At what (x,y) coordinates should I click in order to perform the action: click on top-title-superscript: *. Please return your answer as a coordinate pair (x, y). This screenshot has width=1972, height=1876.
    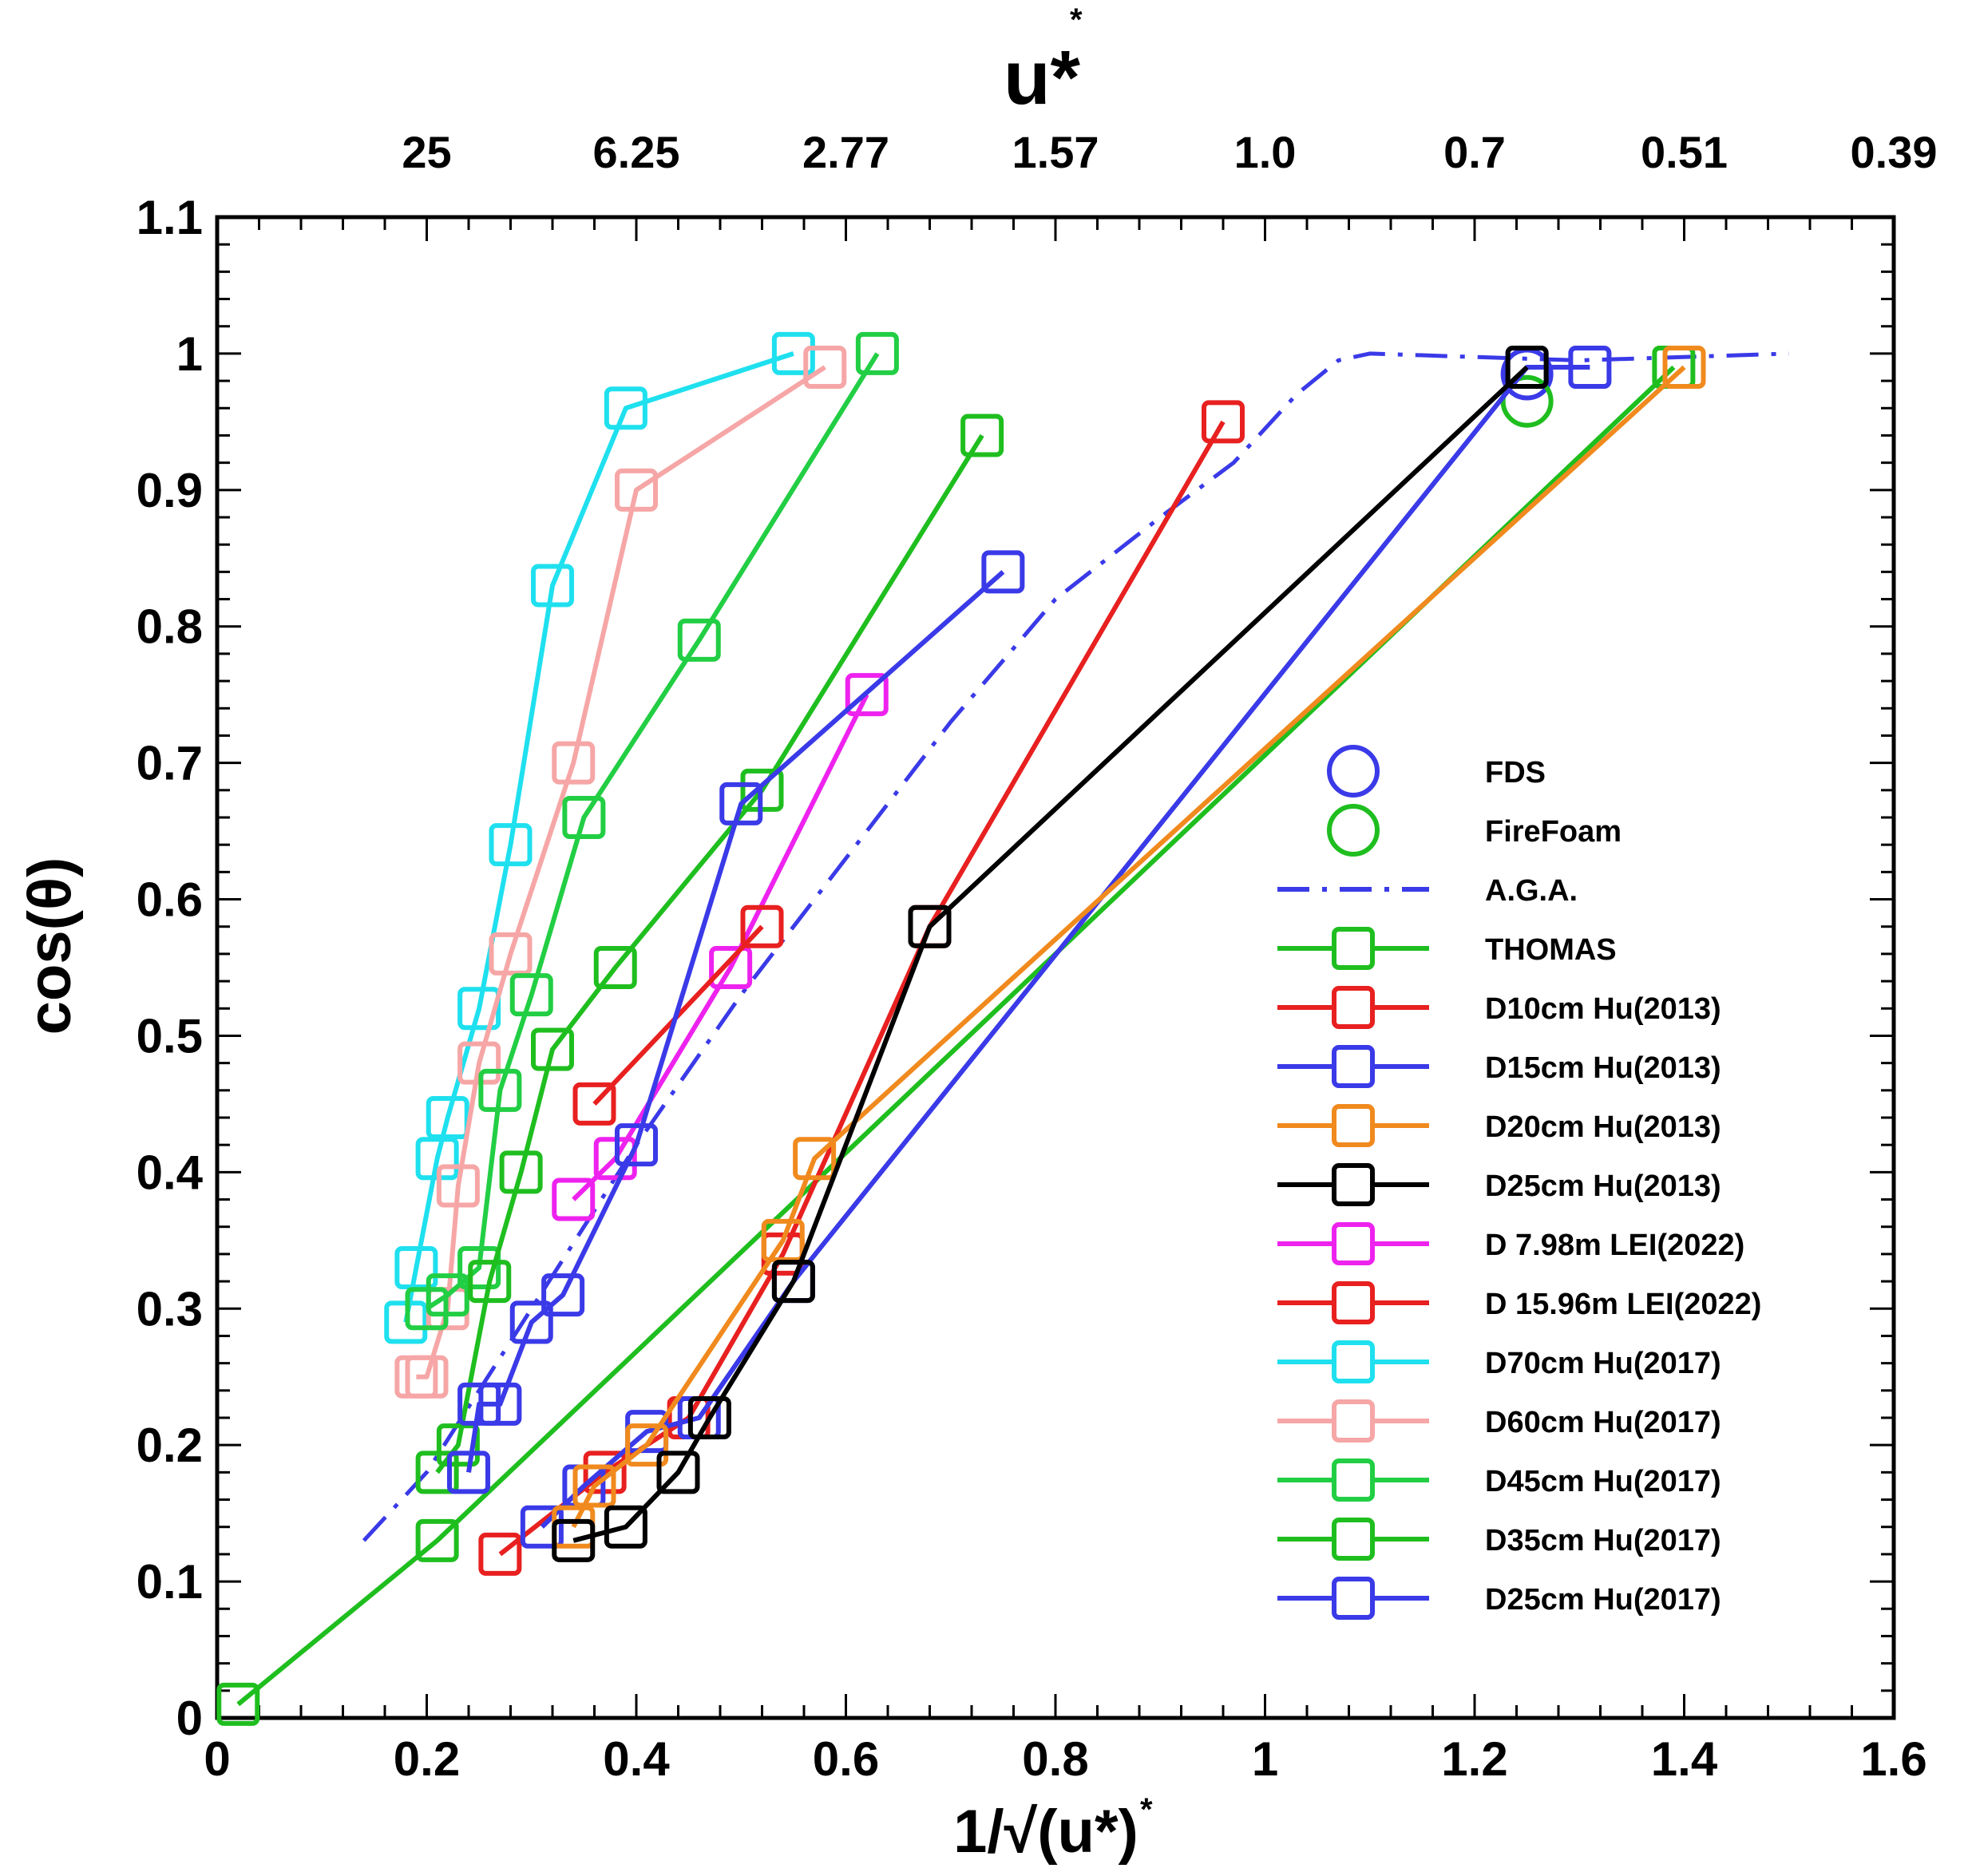
    Looking at the image, I should click on (1076, 20).